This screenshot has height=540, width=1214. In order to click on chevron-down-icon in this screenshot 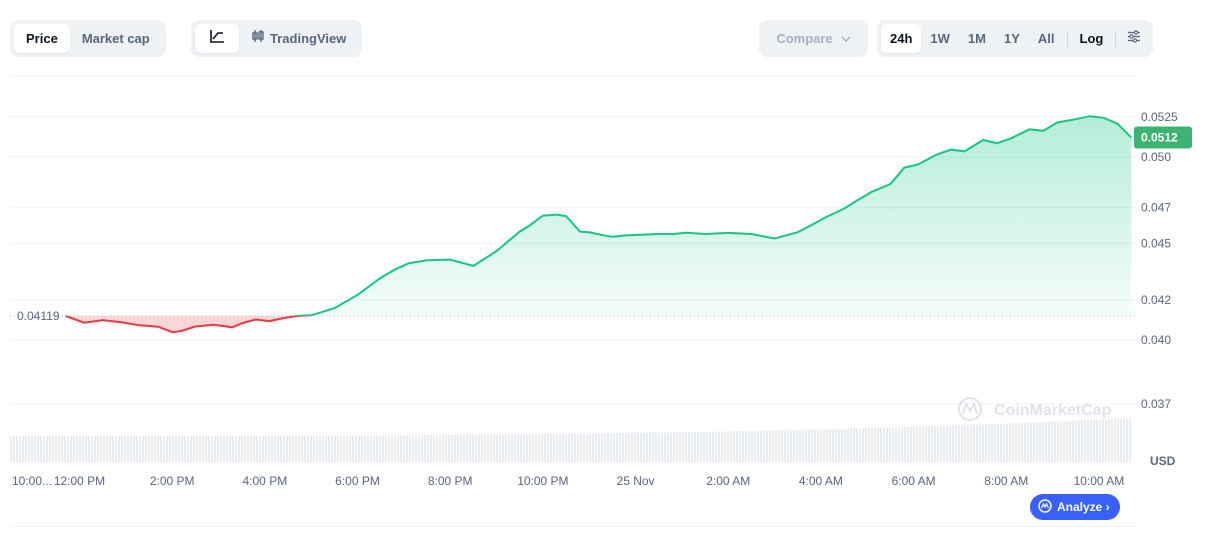, I will do `click(846, 38)`.